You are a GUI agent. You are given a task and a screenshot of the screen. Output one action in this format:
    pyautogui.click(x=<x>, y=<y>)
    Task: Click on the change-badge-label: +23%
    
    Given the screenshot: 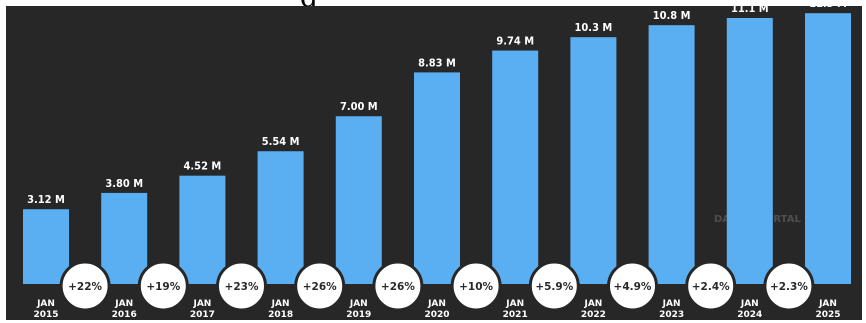 What is the action you would take?
    pyautogui.click(x=242, y=287)
    